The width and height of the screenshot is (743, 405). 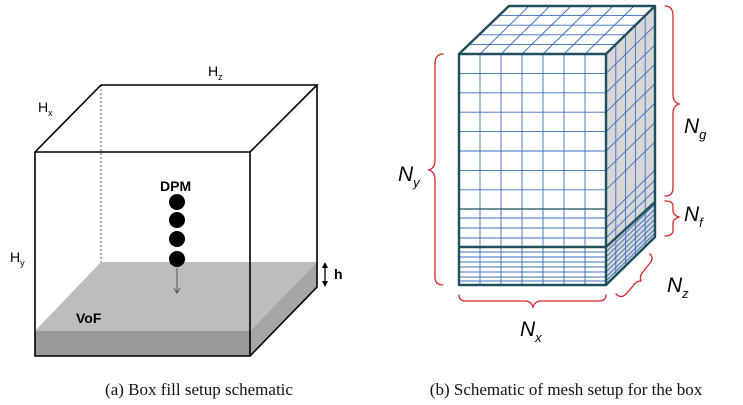 What do you see at coordinates (634, 275) in the screenshot?
I see `brace-nz` at bounding box center [634, 275].